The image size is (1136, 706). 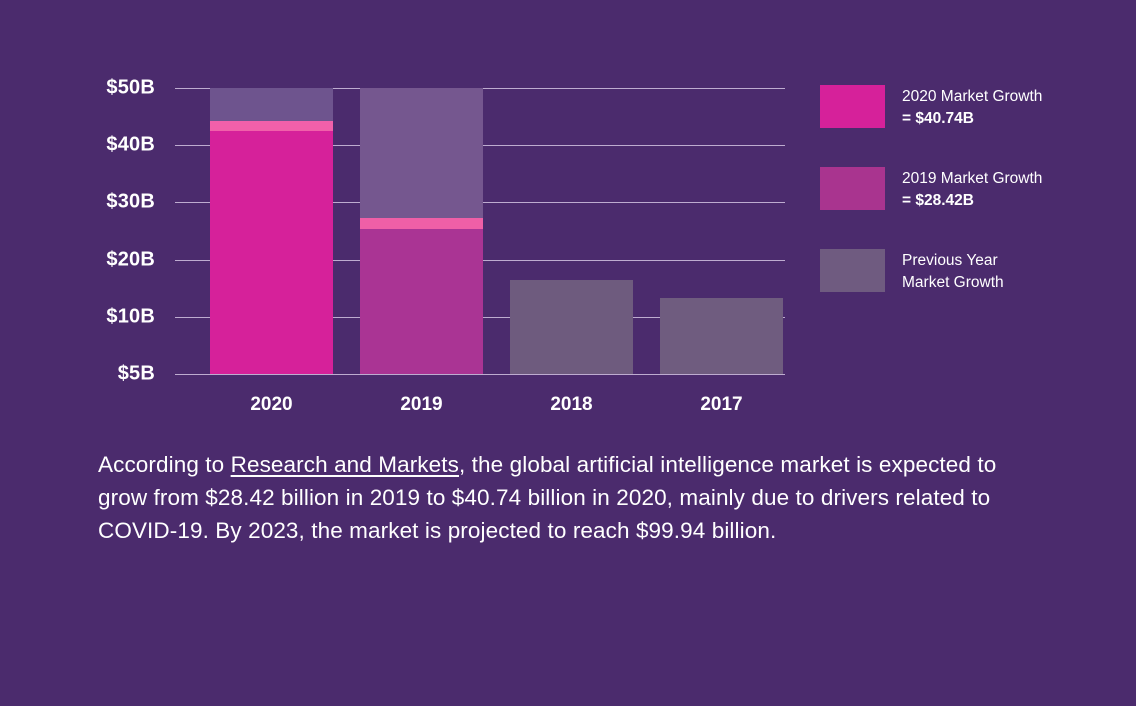 What do you see at coordinates (480, 374) in the screenshot?
I see `gridline` at bounding box center [480, 374].